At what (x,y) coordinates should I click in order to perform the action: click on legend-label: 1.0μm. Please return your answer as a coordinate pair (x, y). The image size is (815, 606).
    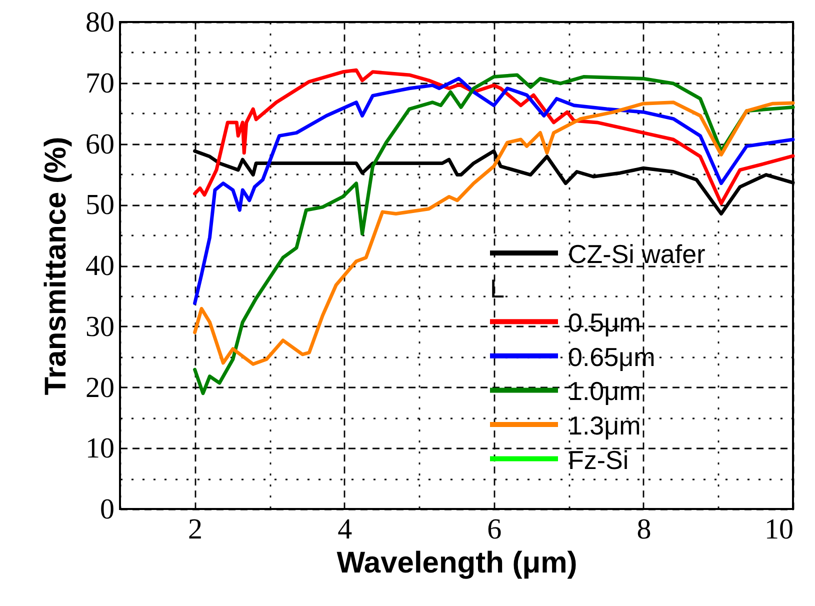
    Looking at the image, I should click on (604, 391).